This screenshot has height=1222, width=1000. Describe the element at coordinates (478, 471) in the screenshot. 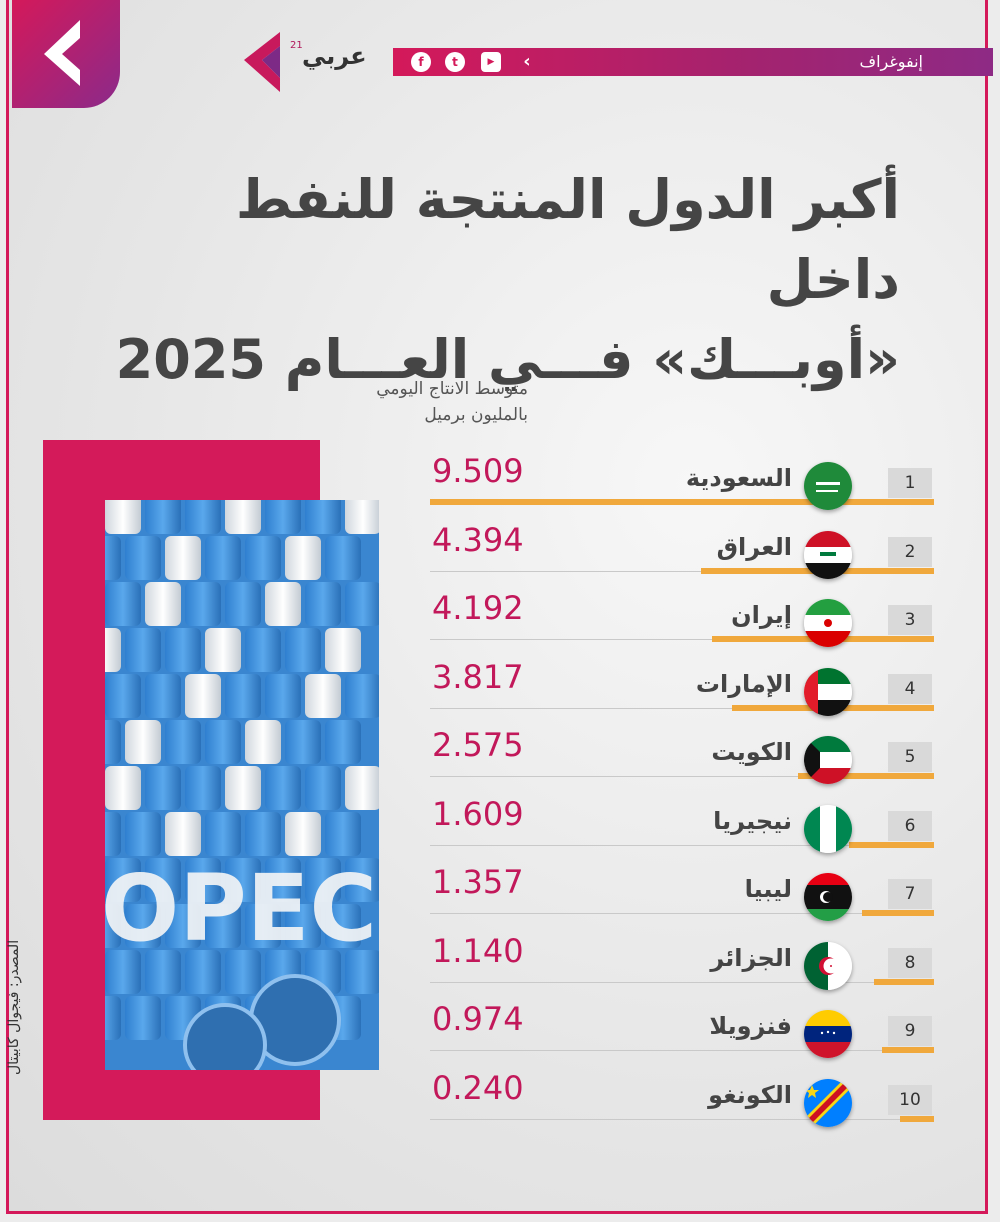

I see `value-label: 9.509` at that location.